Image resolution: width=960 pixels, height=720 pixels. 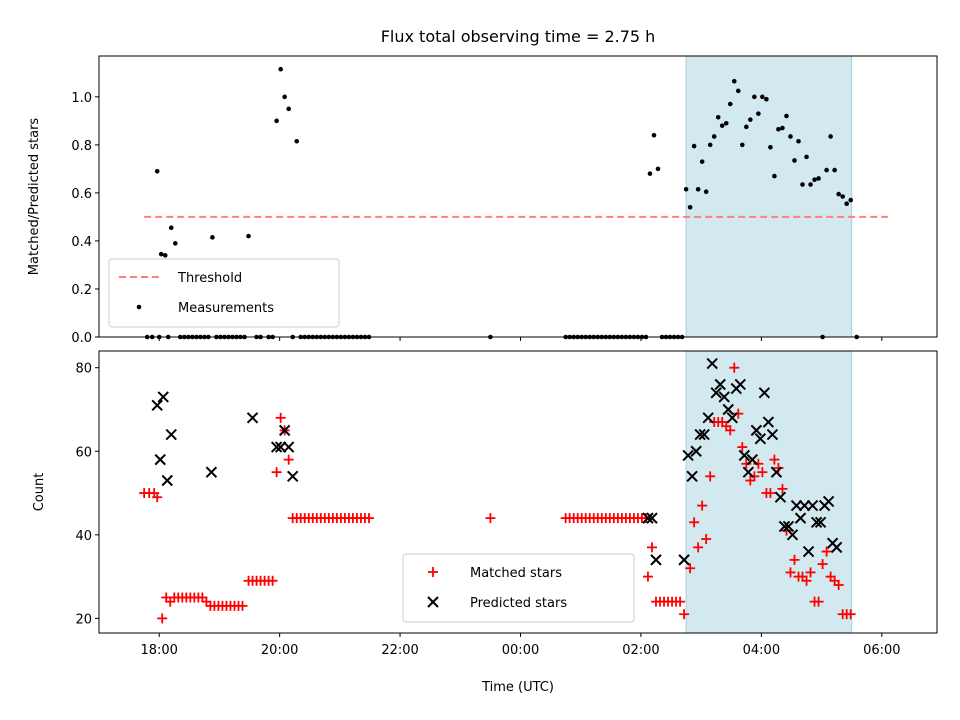 I want to click on top-y-tick-label: 0.4, so click(x=81, y=242).